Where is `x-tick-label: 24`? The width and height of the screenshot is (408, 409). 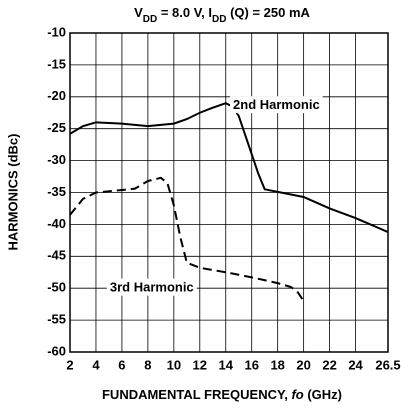
x-tick-label: 24 is located at coordinates (355, 364).